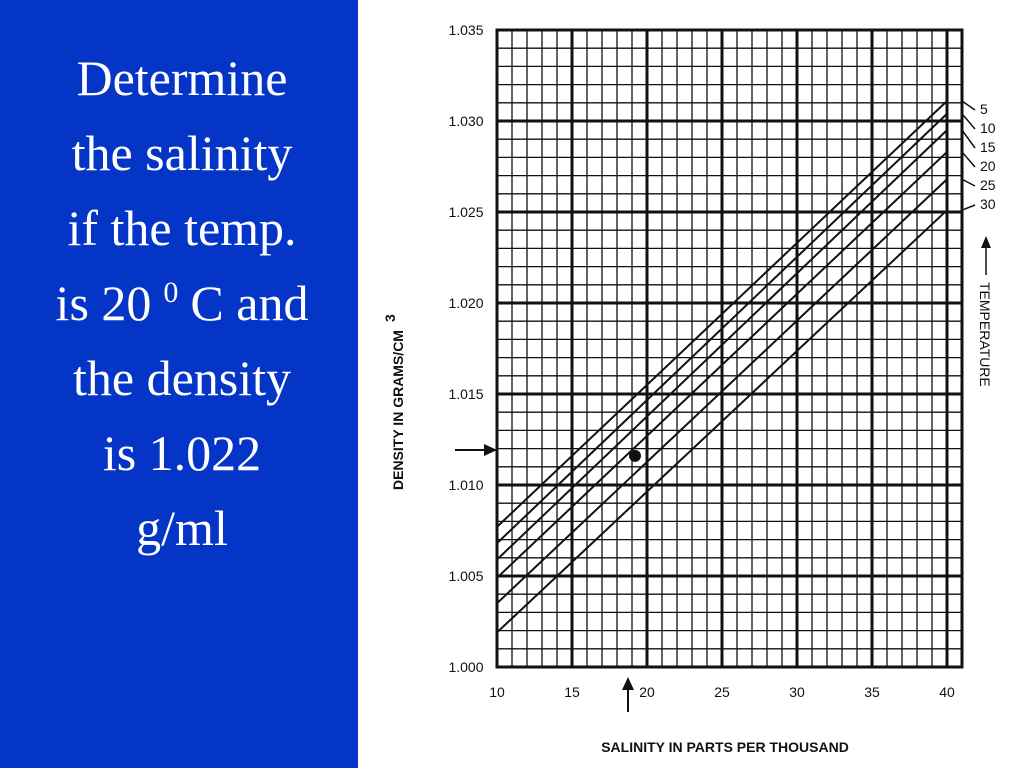 The width and height of the screenshot is (1024, 768). I want to click on y-tick-label: 1.005, so click(465, 576).